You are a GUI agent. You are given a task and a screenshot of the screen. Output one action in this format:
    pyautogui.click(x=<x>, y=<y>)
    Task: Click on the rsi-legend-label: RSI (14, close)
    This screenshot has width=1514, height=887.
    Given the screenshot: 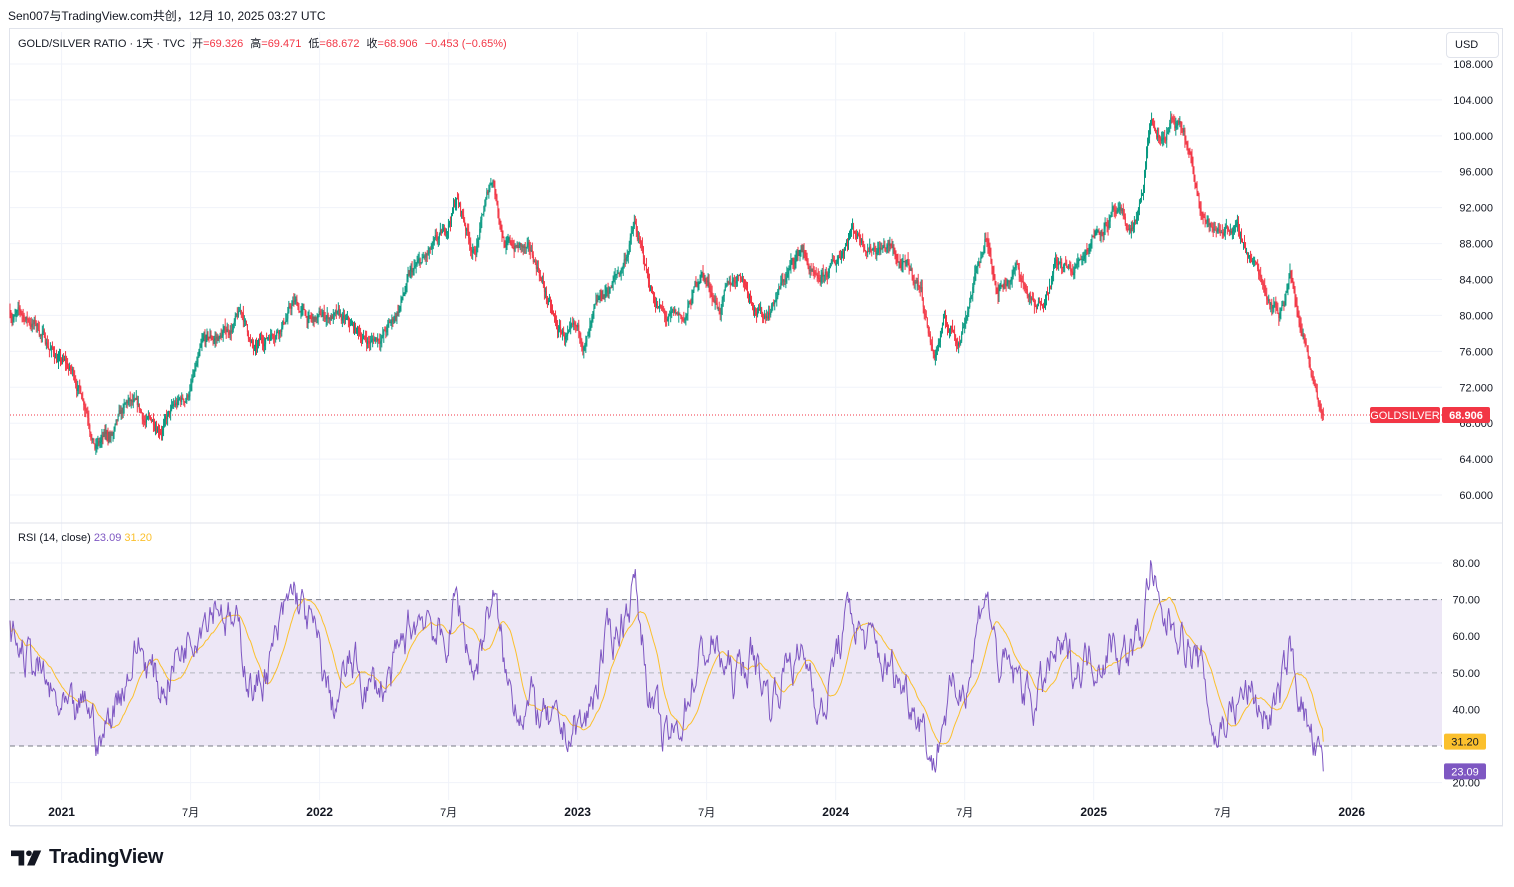 What is the action you would take?
    pyautogui.click(x=54, y=538)
    